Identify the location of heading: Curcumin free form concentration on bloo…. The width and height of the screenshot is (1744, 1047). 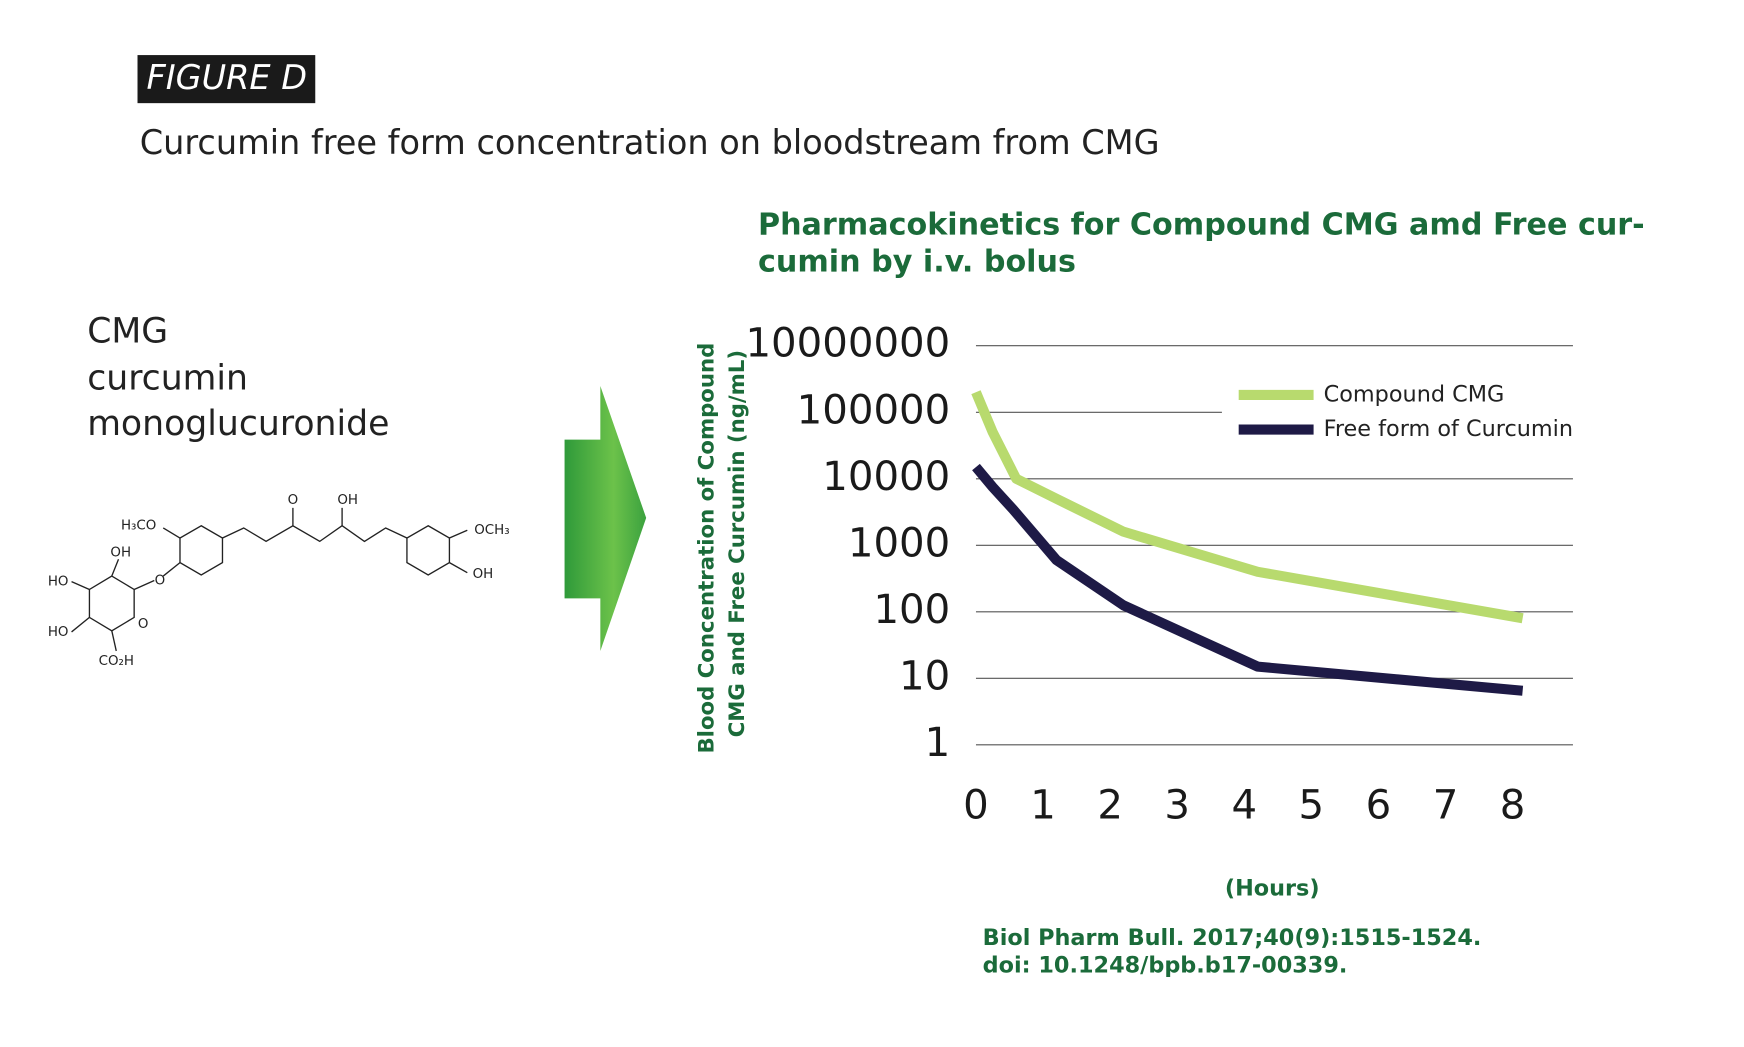
(650, 142).